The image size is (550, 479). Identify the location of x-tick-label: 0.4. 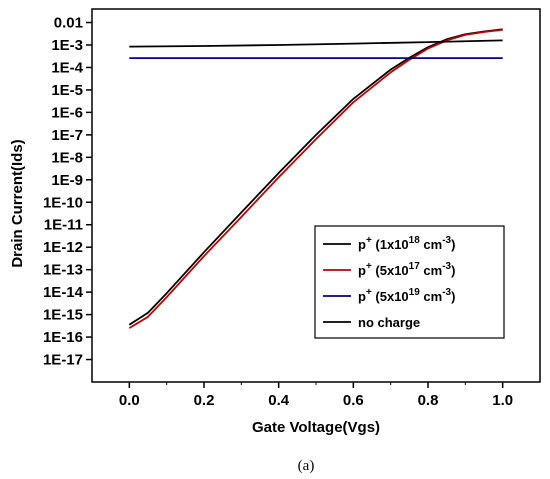
(279, 400).